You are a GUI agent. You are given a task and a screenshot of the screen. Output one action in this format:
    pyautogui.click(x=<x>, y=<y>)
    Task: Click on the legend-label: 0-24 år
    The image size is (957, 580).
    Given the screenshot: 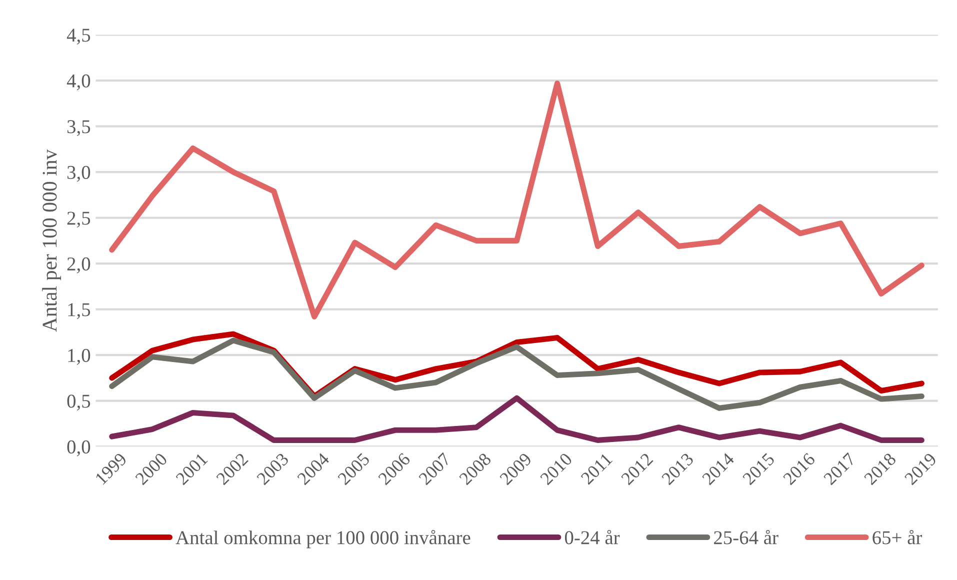 What is the action you would take?
    pyautogui.click(x=592, y=537)
    